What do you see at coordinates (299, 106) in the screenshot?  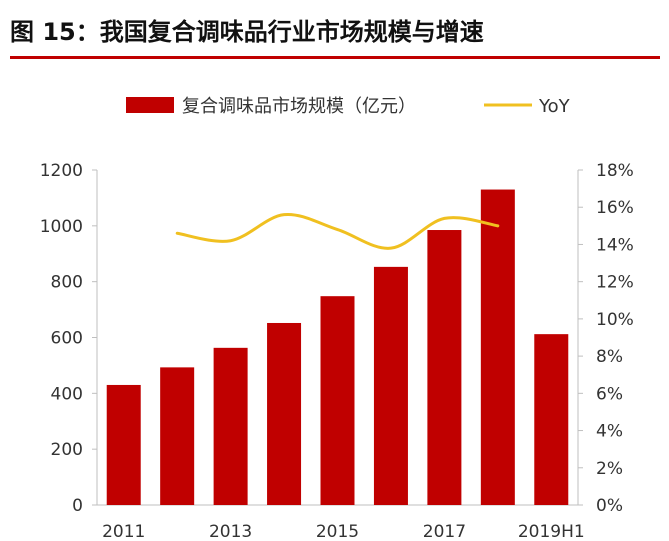 I see `legend-label-bar: 复合调味品市场规模（亿元）` at bounding box center [299, 106].